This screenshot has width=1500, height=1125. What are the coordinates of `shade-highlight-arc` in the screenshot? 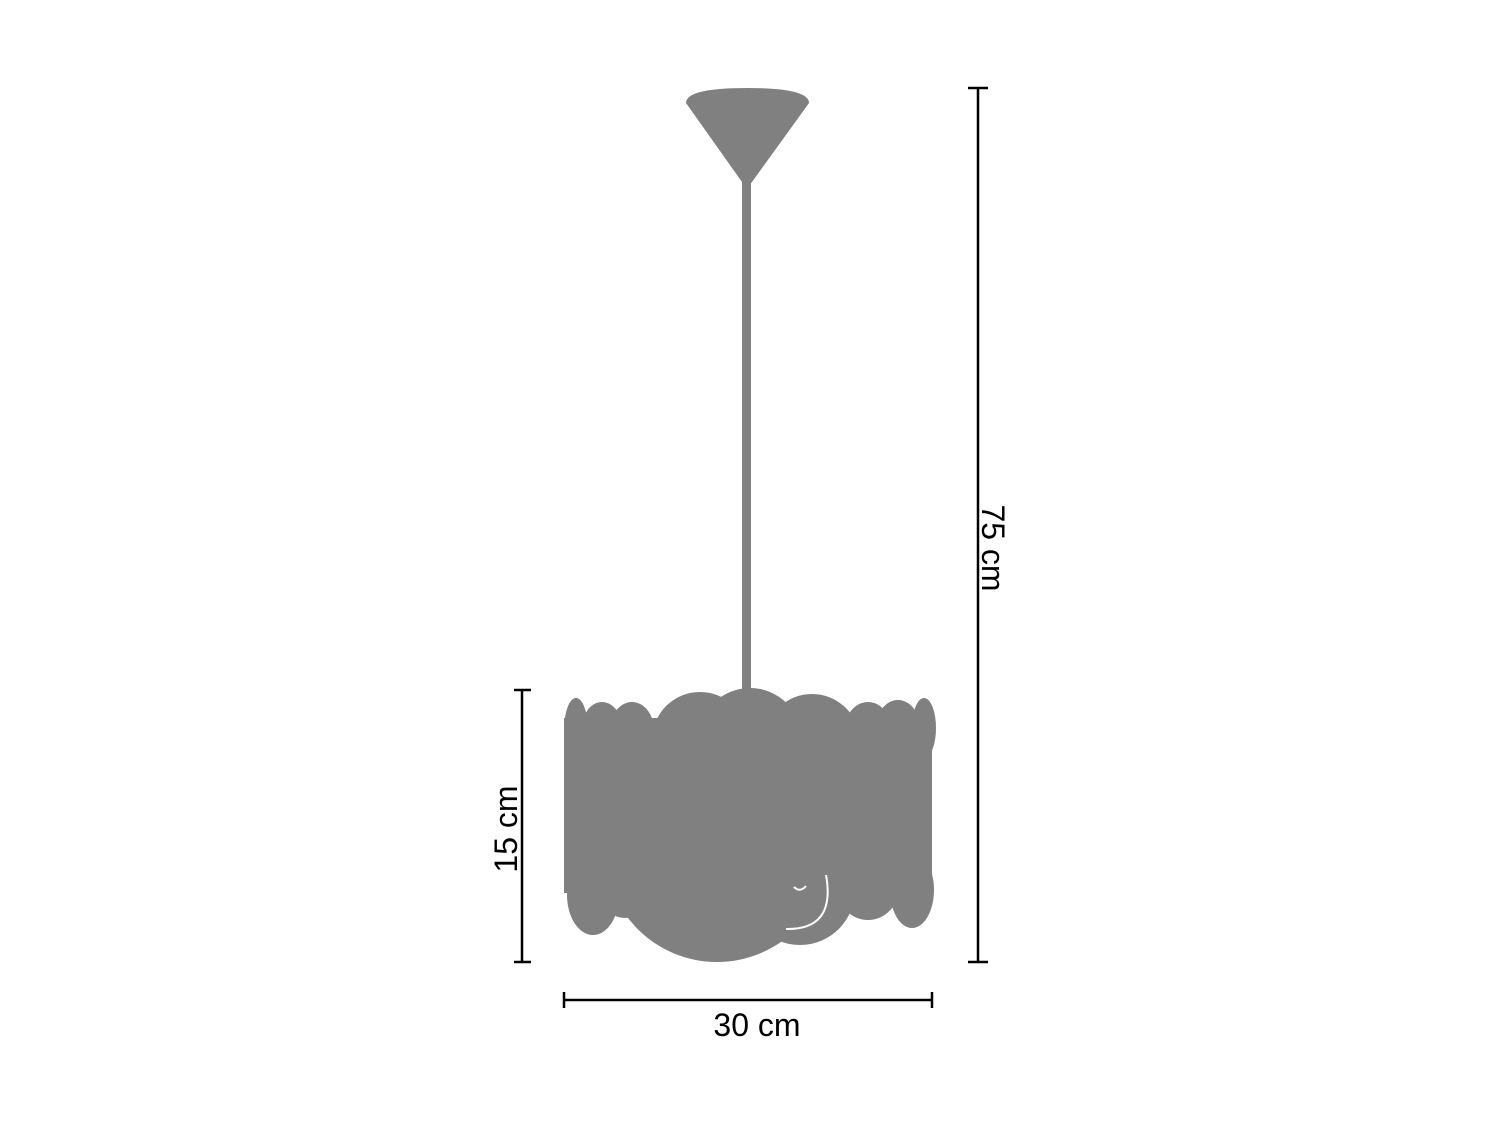 It's located at (807, 902).